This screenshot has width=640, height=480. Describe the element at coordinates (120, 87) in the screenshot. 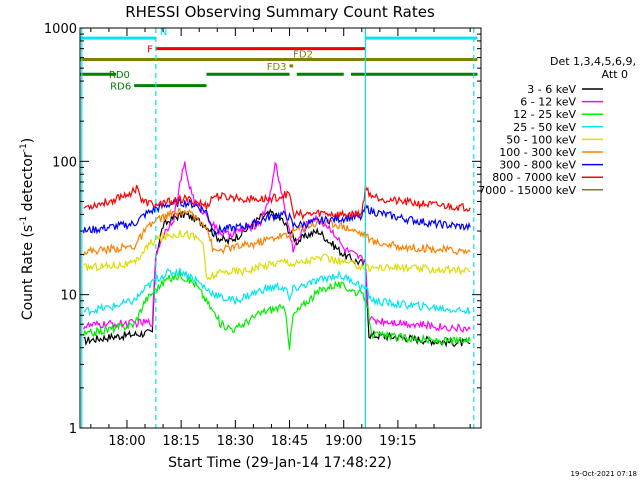

I see `interval-label: RD6` at that location.